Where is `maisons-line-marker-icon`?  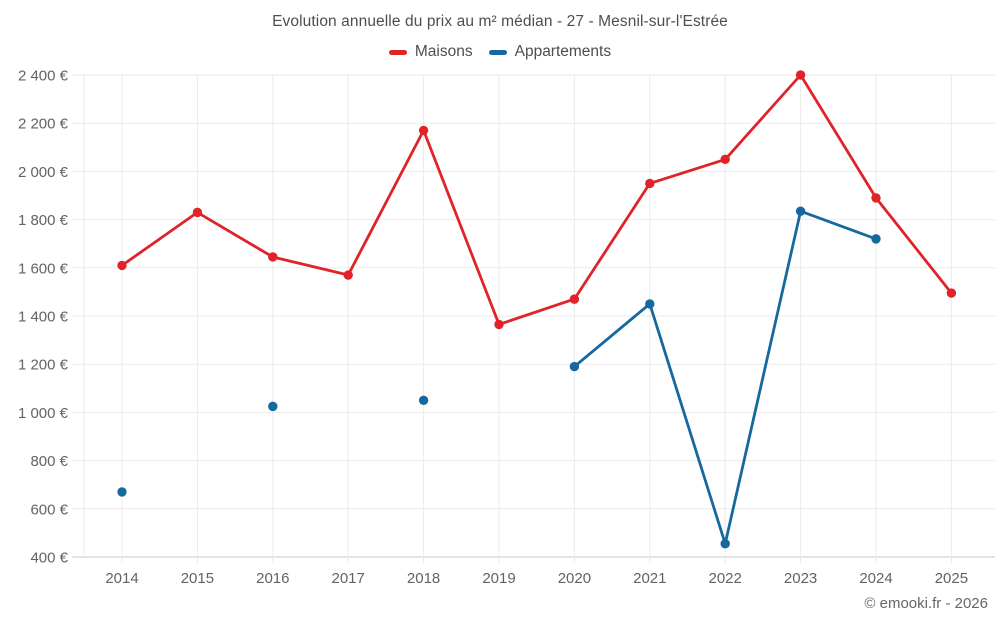
maisons-line-marker-icon is located at coordinates (397, 52).